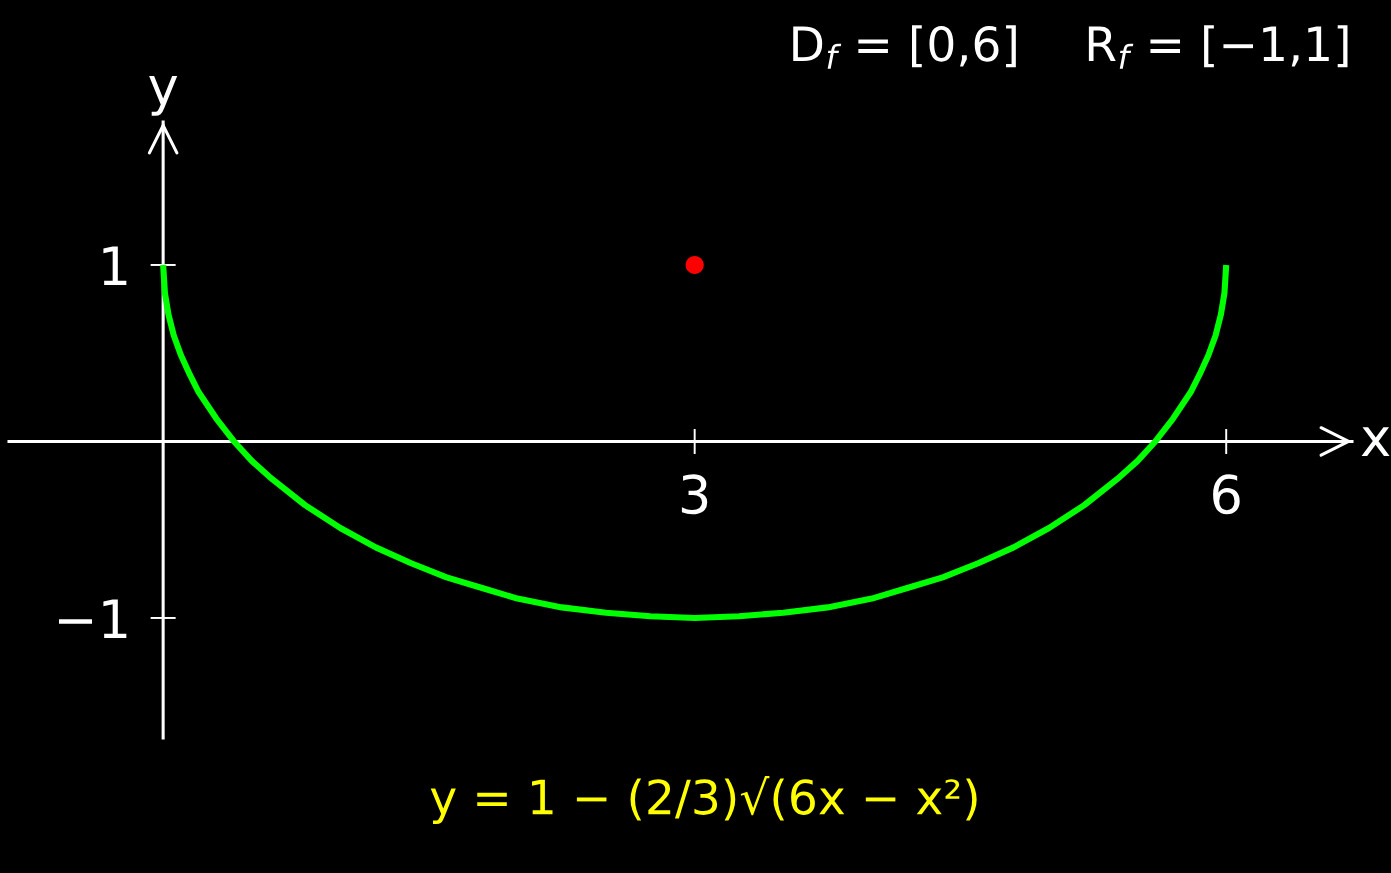  I want to click on text: R$_{f}$ = [−1,1], so click(1218, 47).